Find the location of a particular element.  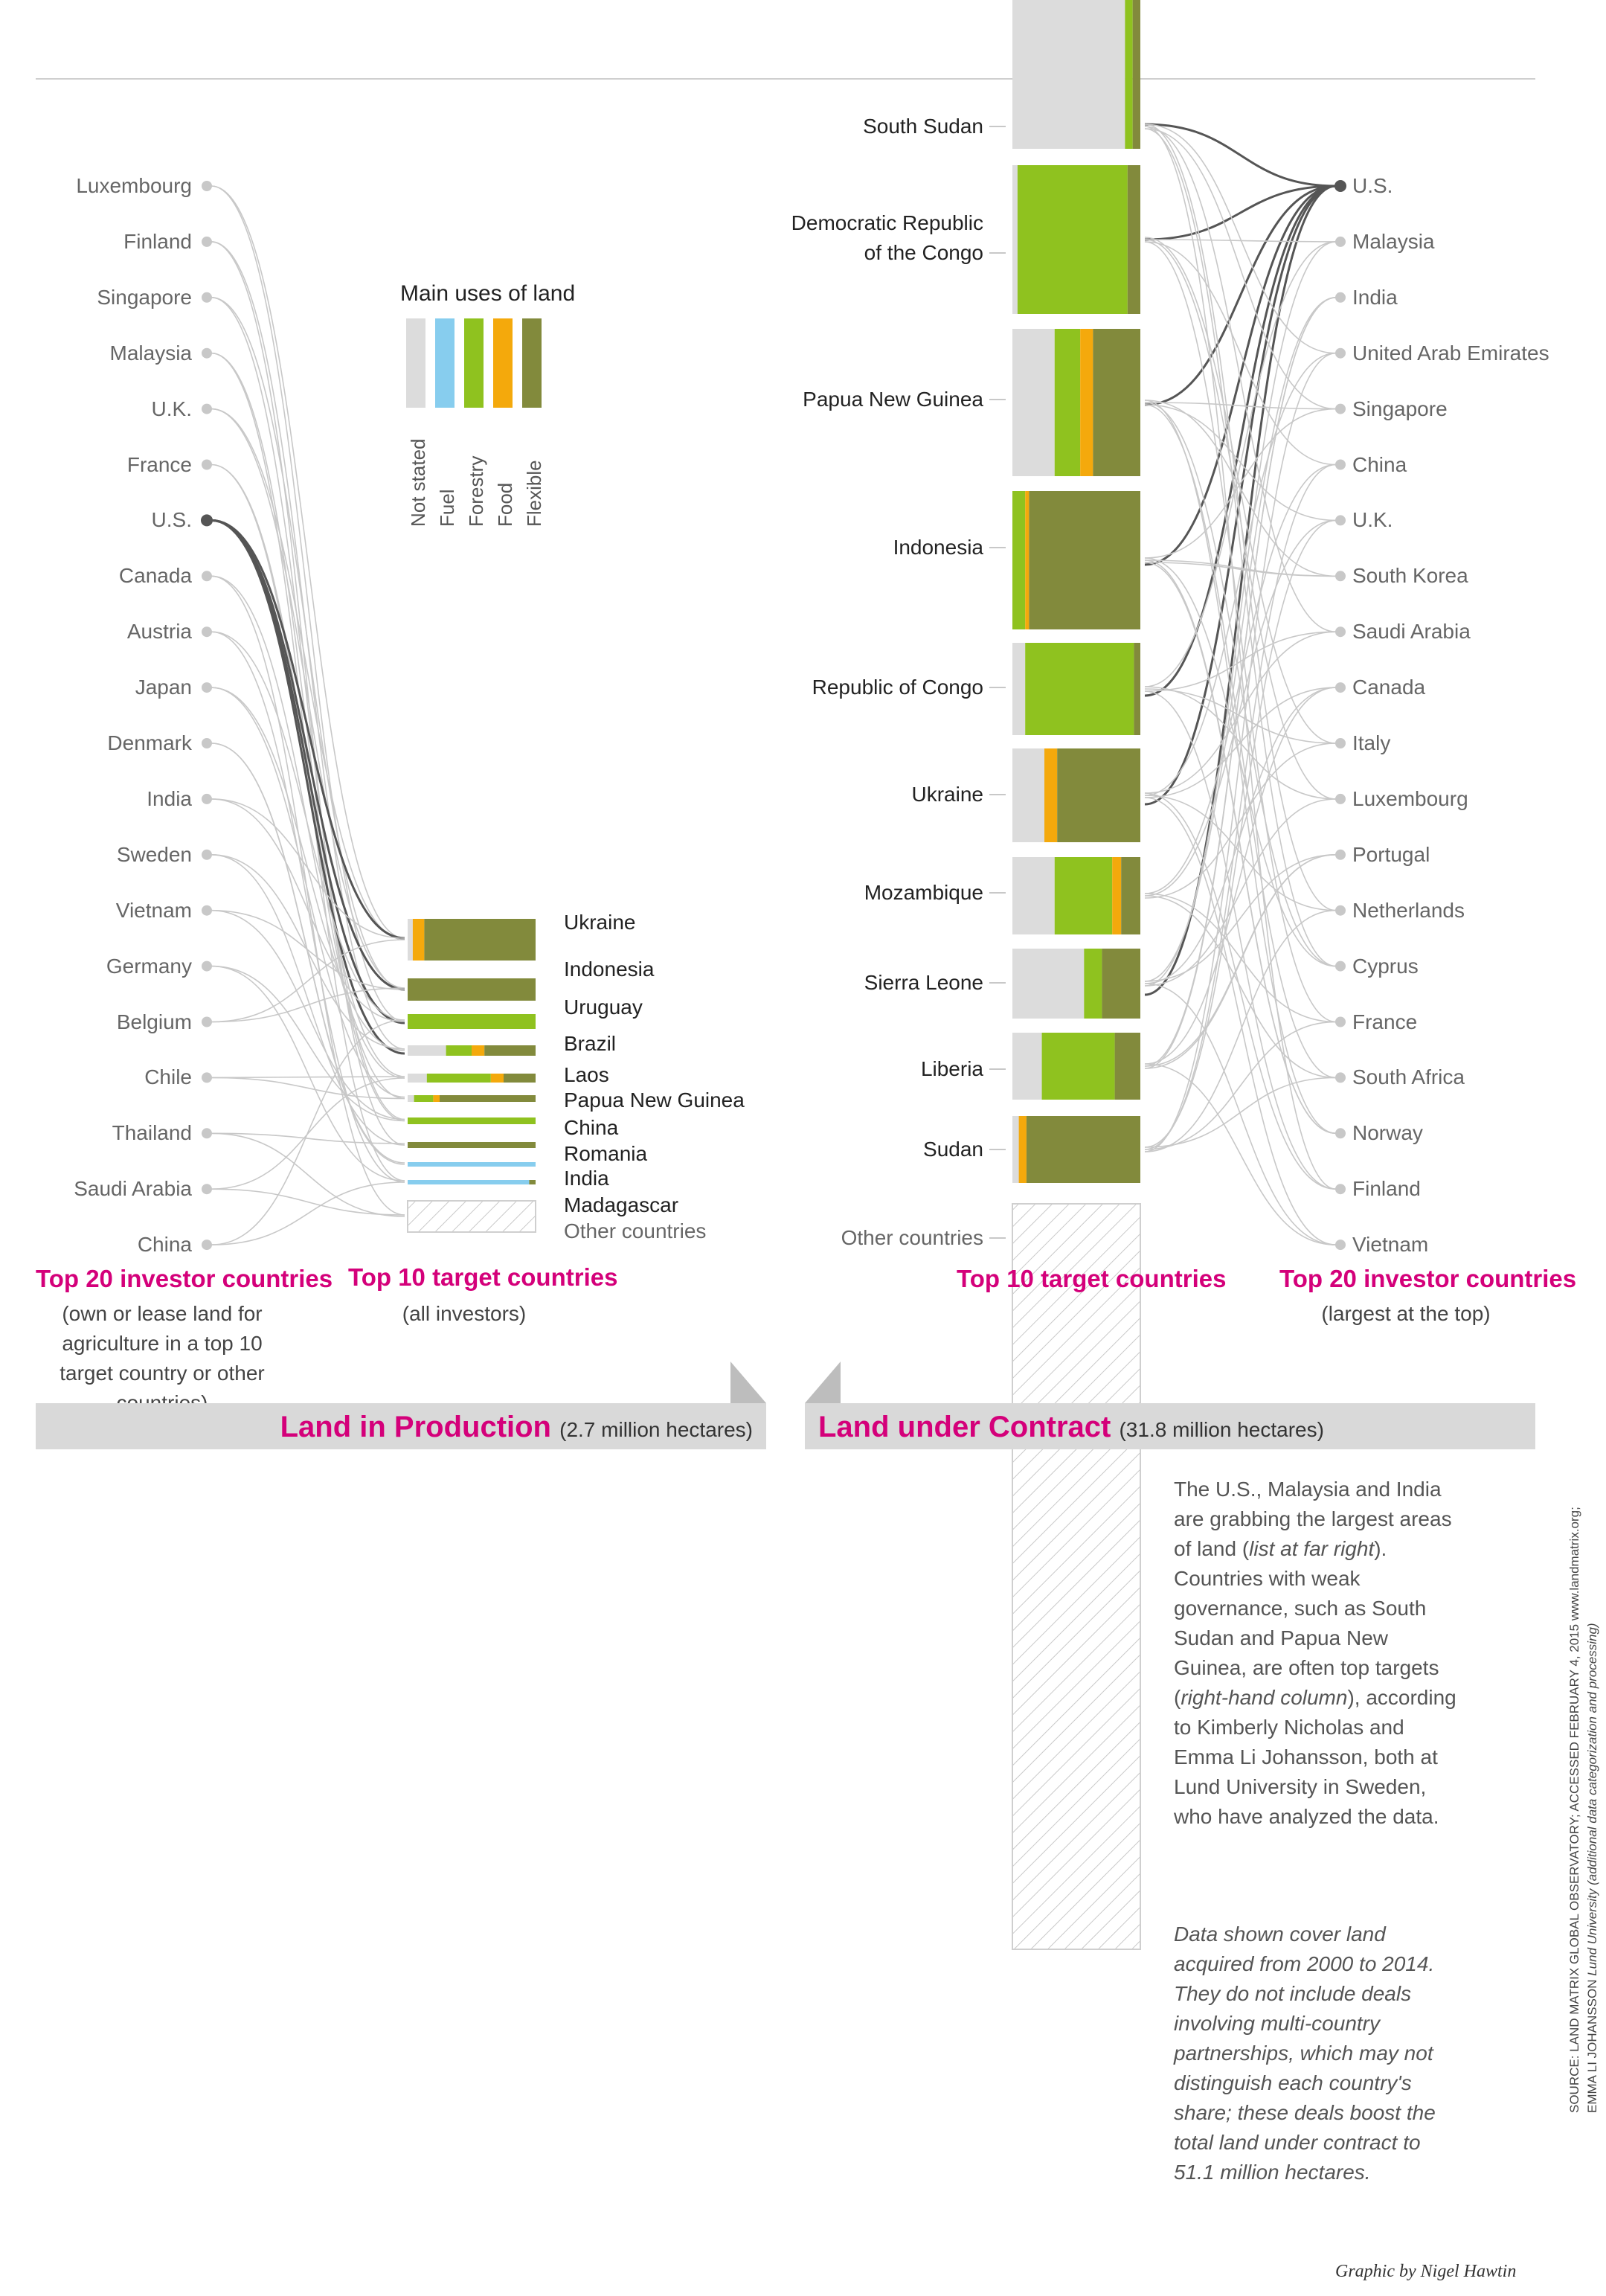

investor-label-china: China is located at coordinates (164, 1245).